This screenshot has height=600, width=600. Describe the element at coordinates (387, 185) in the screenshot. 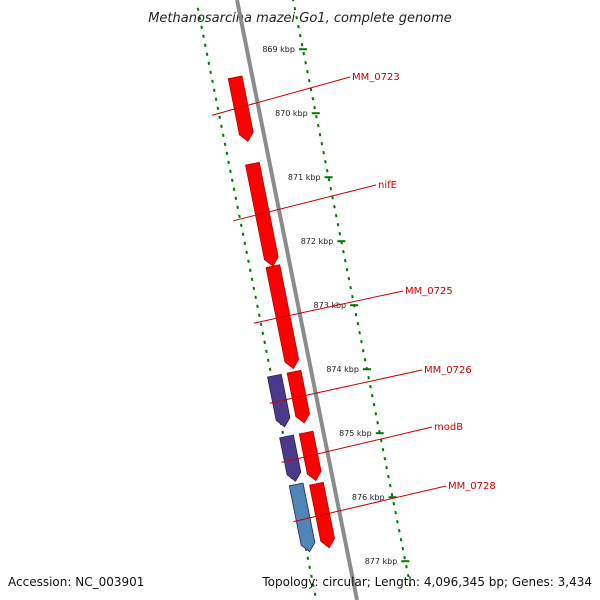

I see `gene-label-nife: nifE` at that location.